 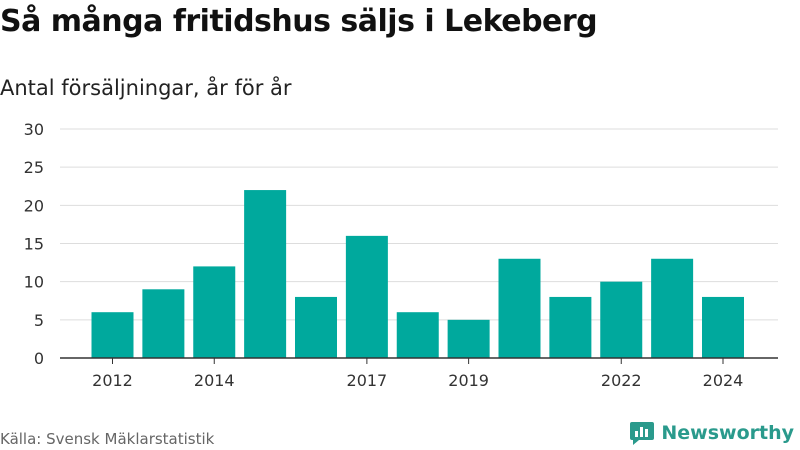 What do you see at coordinates (34, 167) in the screenshot?
I see `y-tick-label: 25` at bounding box center [34, 167].